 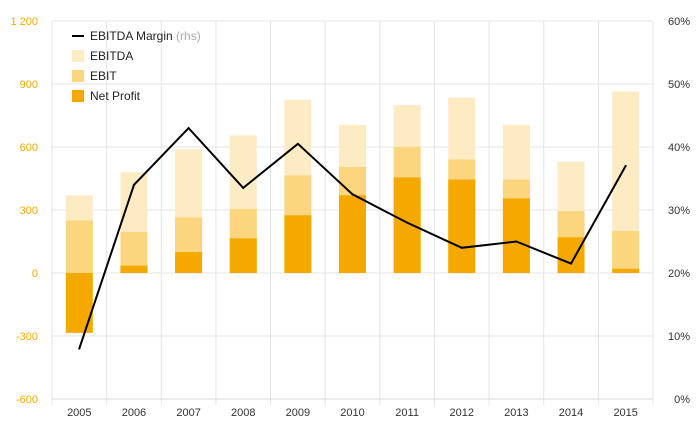 What do you see at coordinates (188, 413) in the screenshot?
I see `x-tick-label: 2007` at bounding box center [188, 413].